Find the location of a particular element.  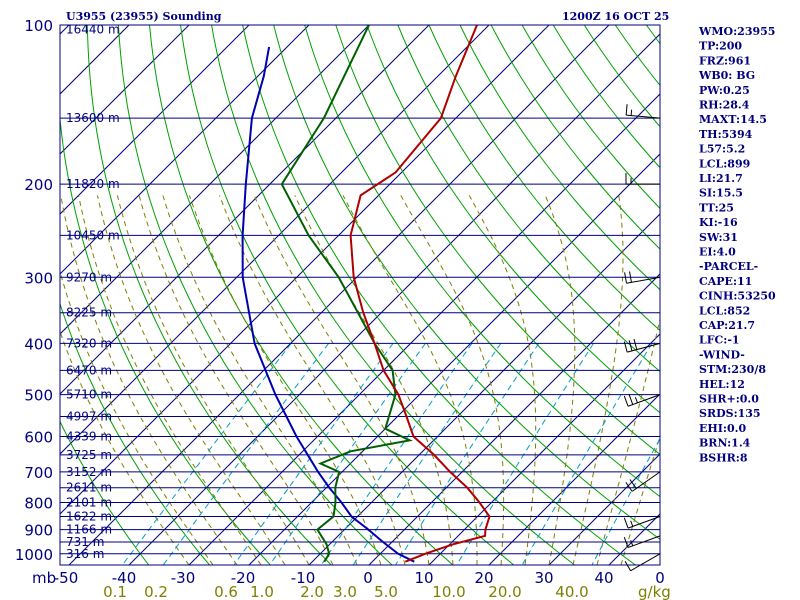

index-line: TT:25 is located at coordinates (716, 207).